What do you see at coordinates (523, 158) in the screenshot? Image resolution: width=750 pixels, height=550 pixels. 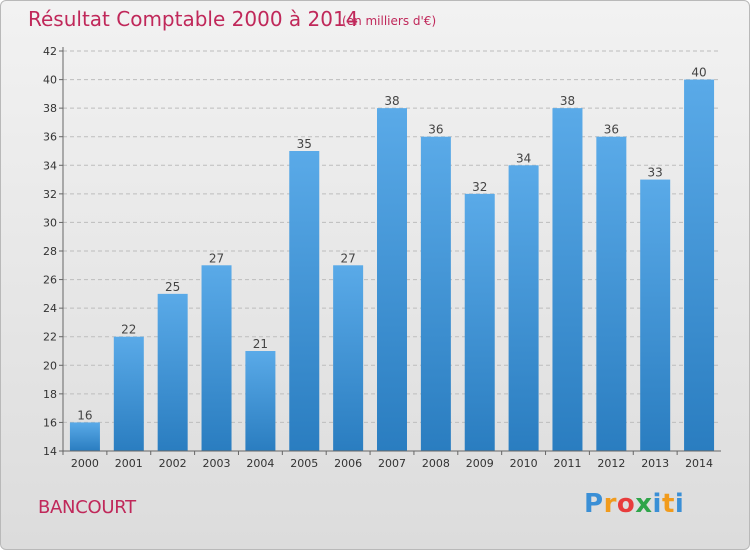 I see `bar-value-label: 34` at bounding box center [523, 158].